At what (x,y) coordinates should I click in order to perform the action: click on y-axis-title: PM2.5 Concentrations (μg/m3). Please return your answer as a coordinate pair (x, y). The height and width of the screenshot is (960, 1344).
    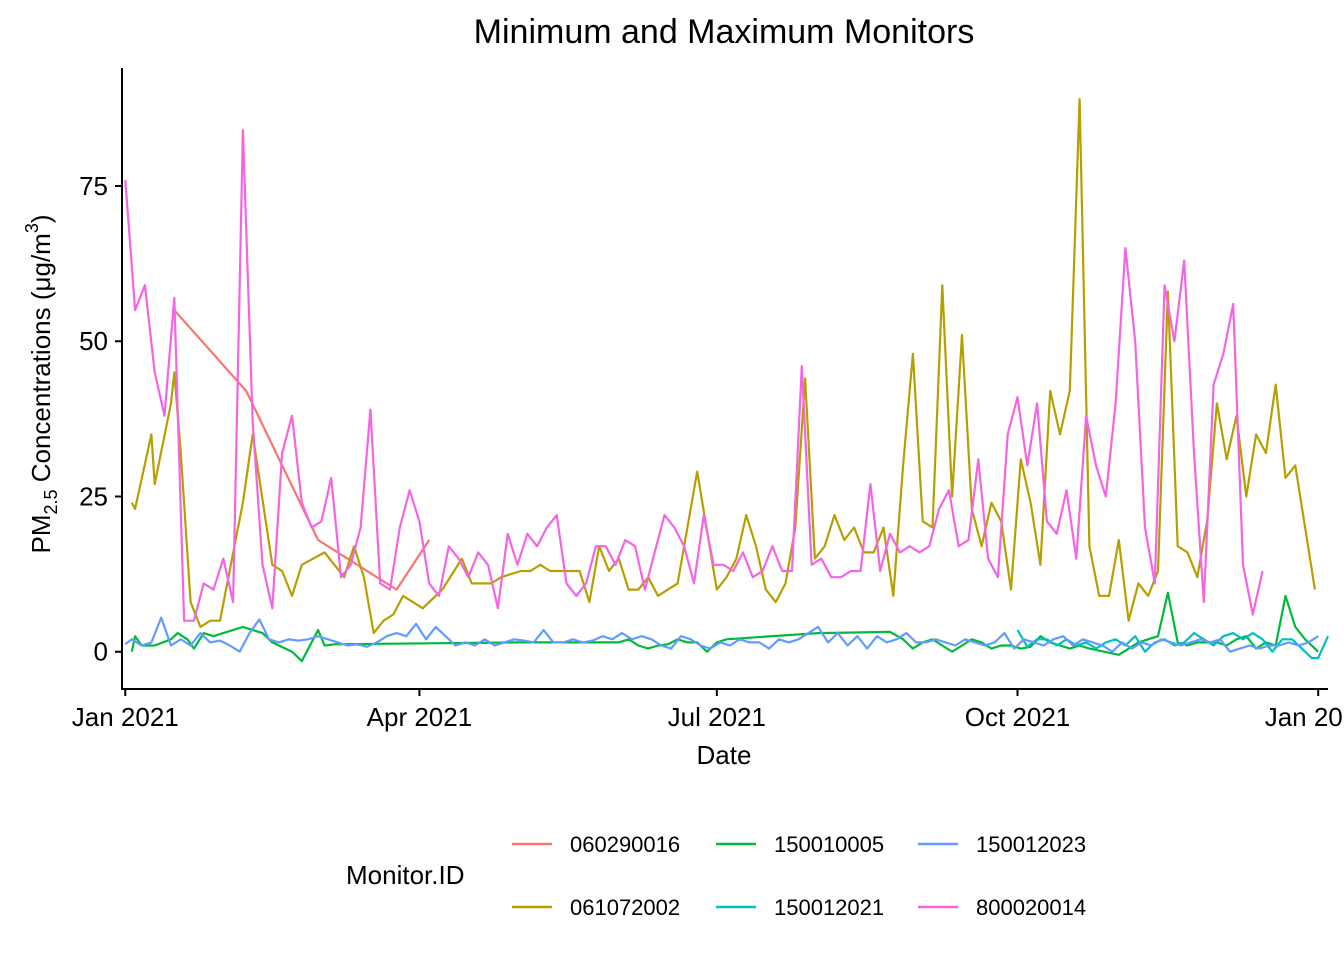
    Looking at the image, I should click on (41, 383).